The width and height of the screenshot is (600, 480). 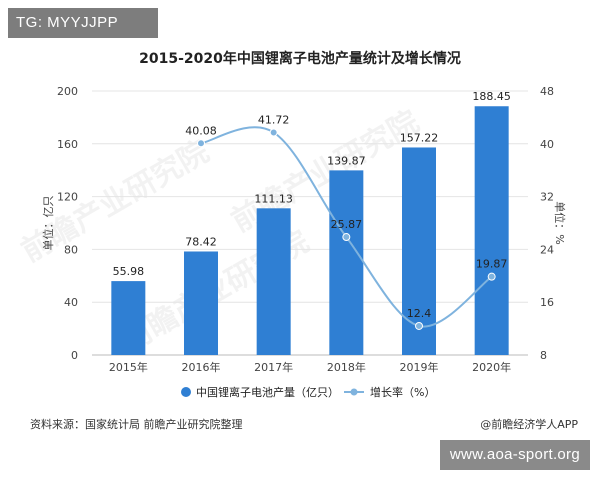 I want to click on growth-value-label: 41.72, so click(x=274, y=119).